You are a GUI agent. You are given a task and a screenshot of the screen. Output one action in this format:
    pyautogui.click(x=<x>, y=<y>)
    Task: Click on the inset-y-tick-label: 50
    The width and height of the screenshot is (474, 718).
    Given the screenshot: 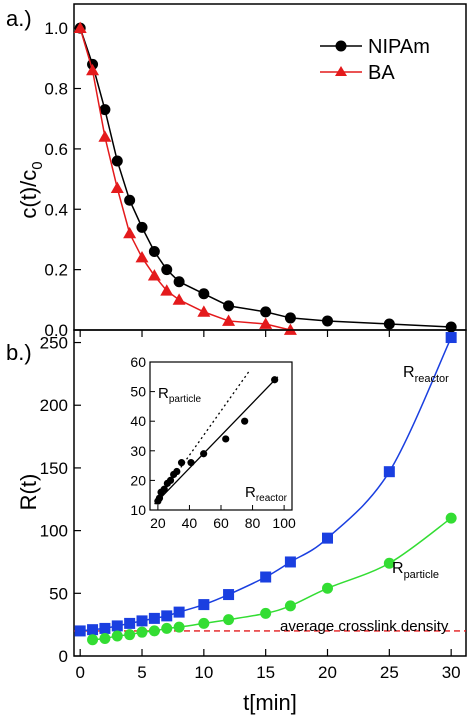 What is the action you would take?
    pyautogui.click(x=138, y=392)
    